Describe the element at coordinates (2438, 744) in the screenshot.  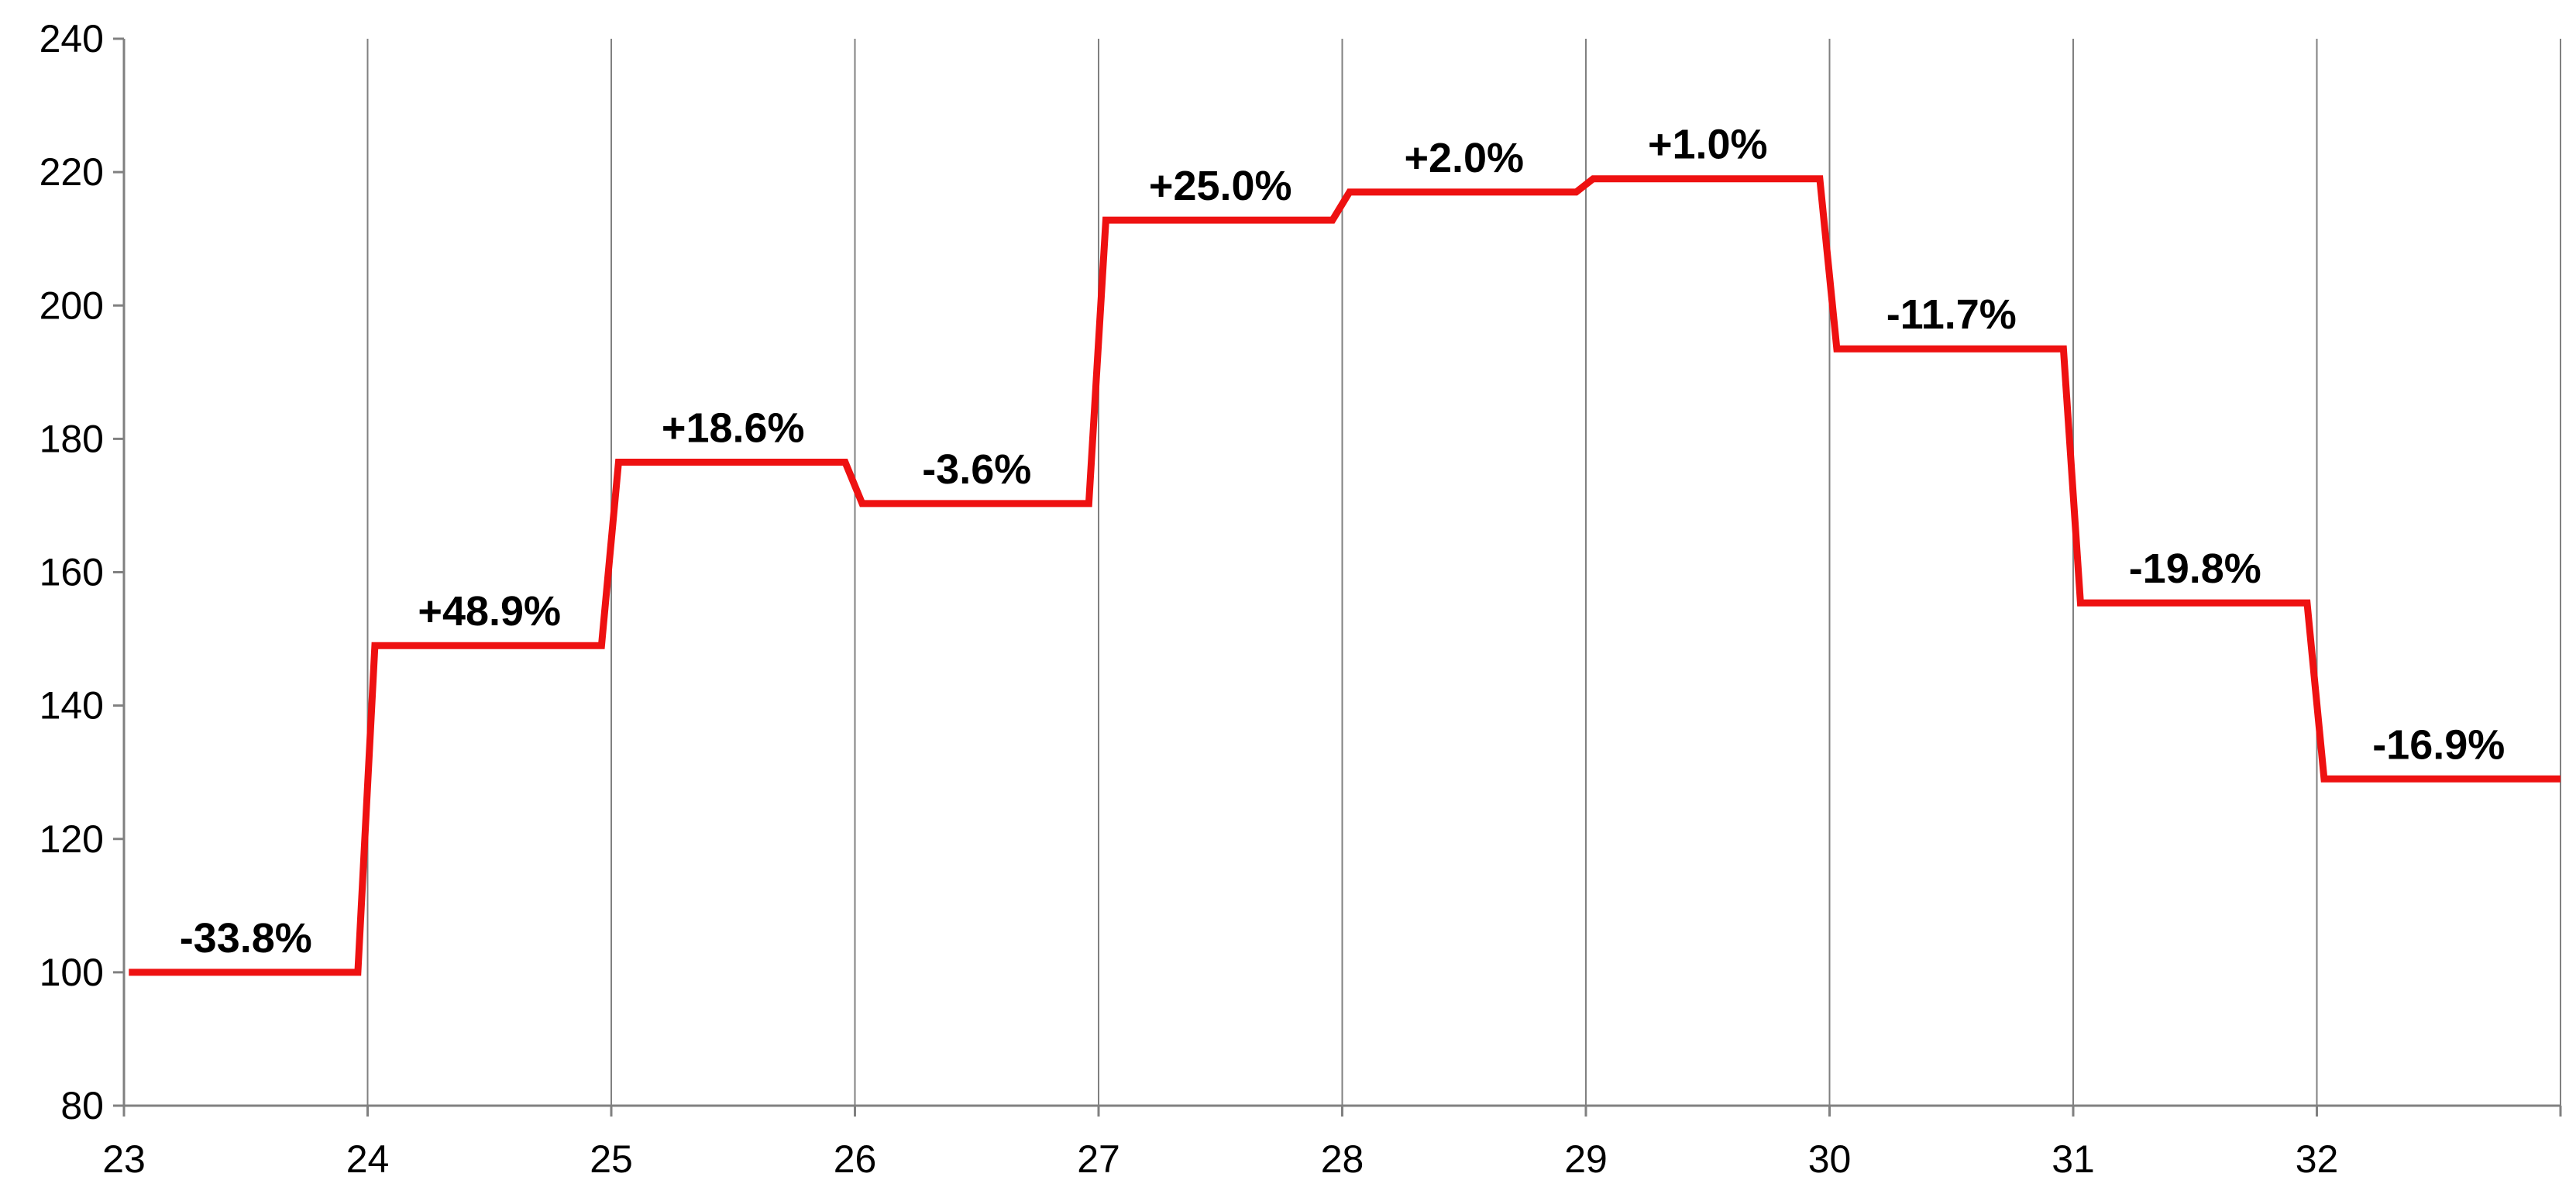
I see `data-label: -16.9%` at that location.